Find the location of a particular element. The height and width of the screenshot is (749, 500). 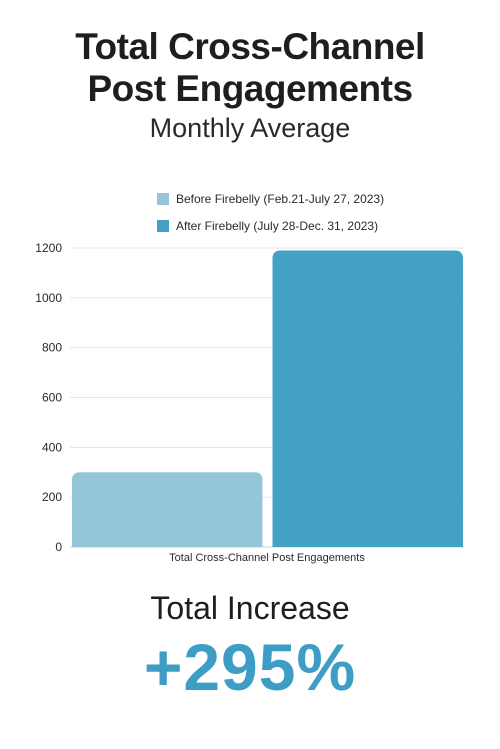

y-tick-label-800: 800 is located at coordinates (52, 348).